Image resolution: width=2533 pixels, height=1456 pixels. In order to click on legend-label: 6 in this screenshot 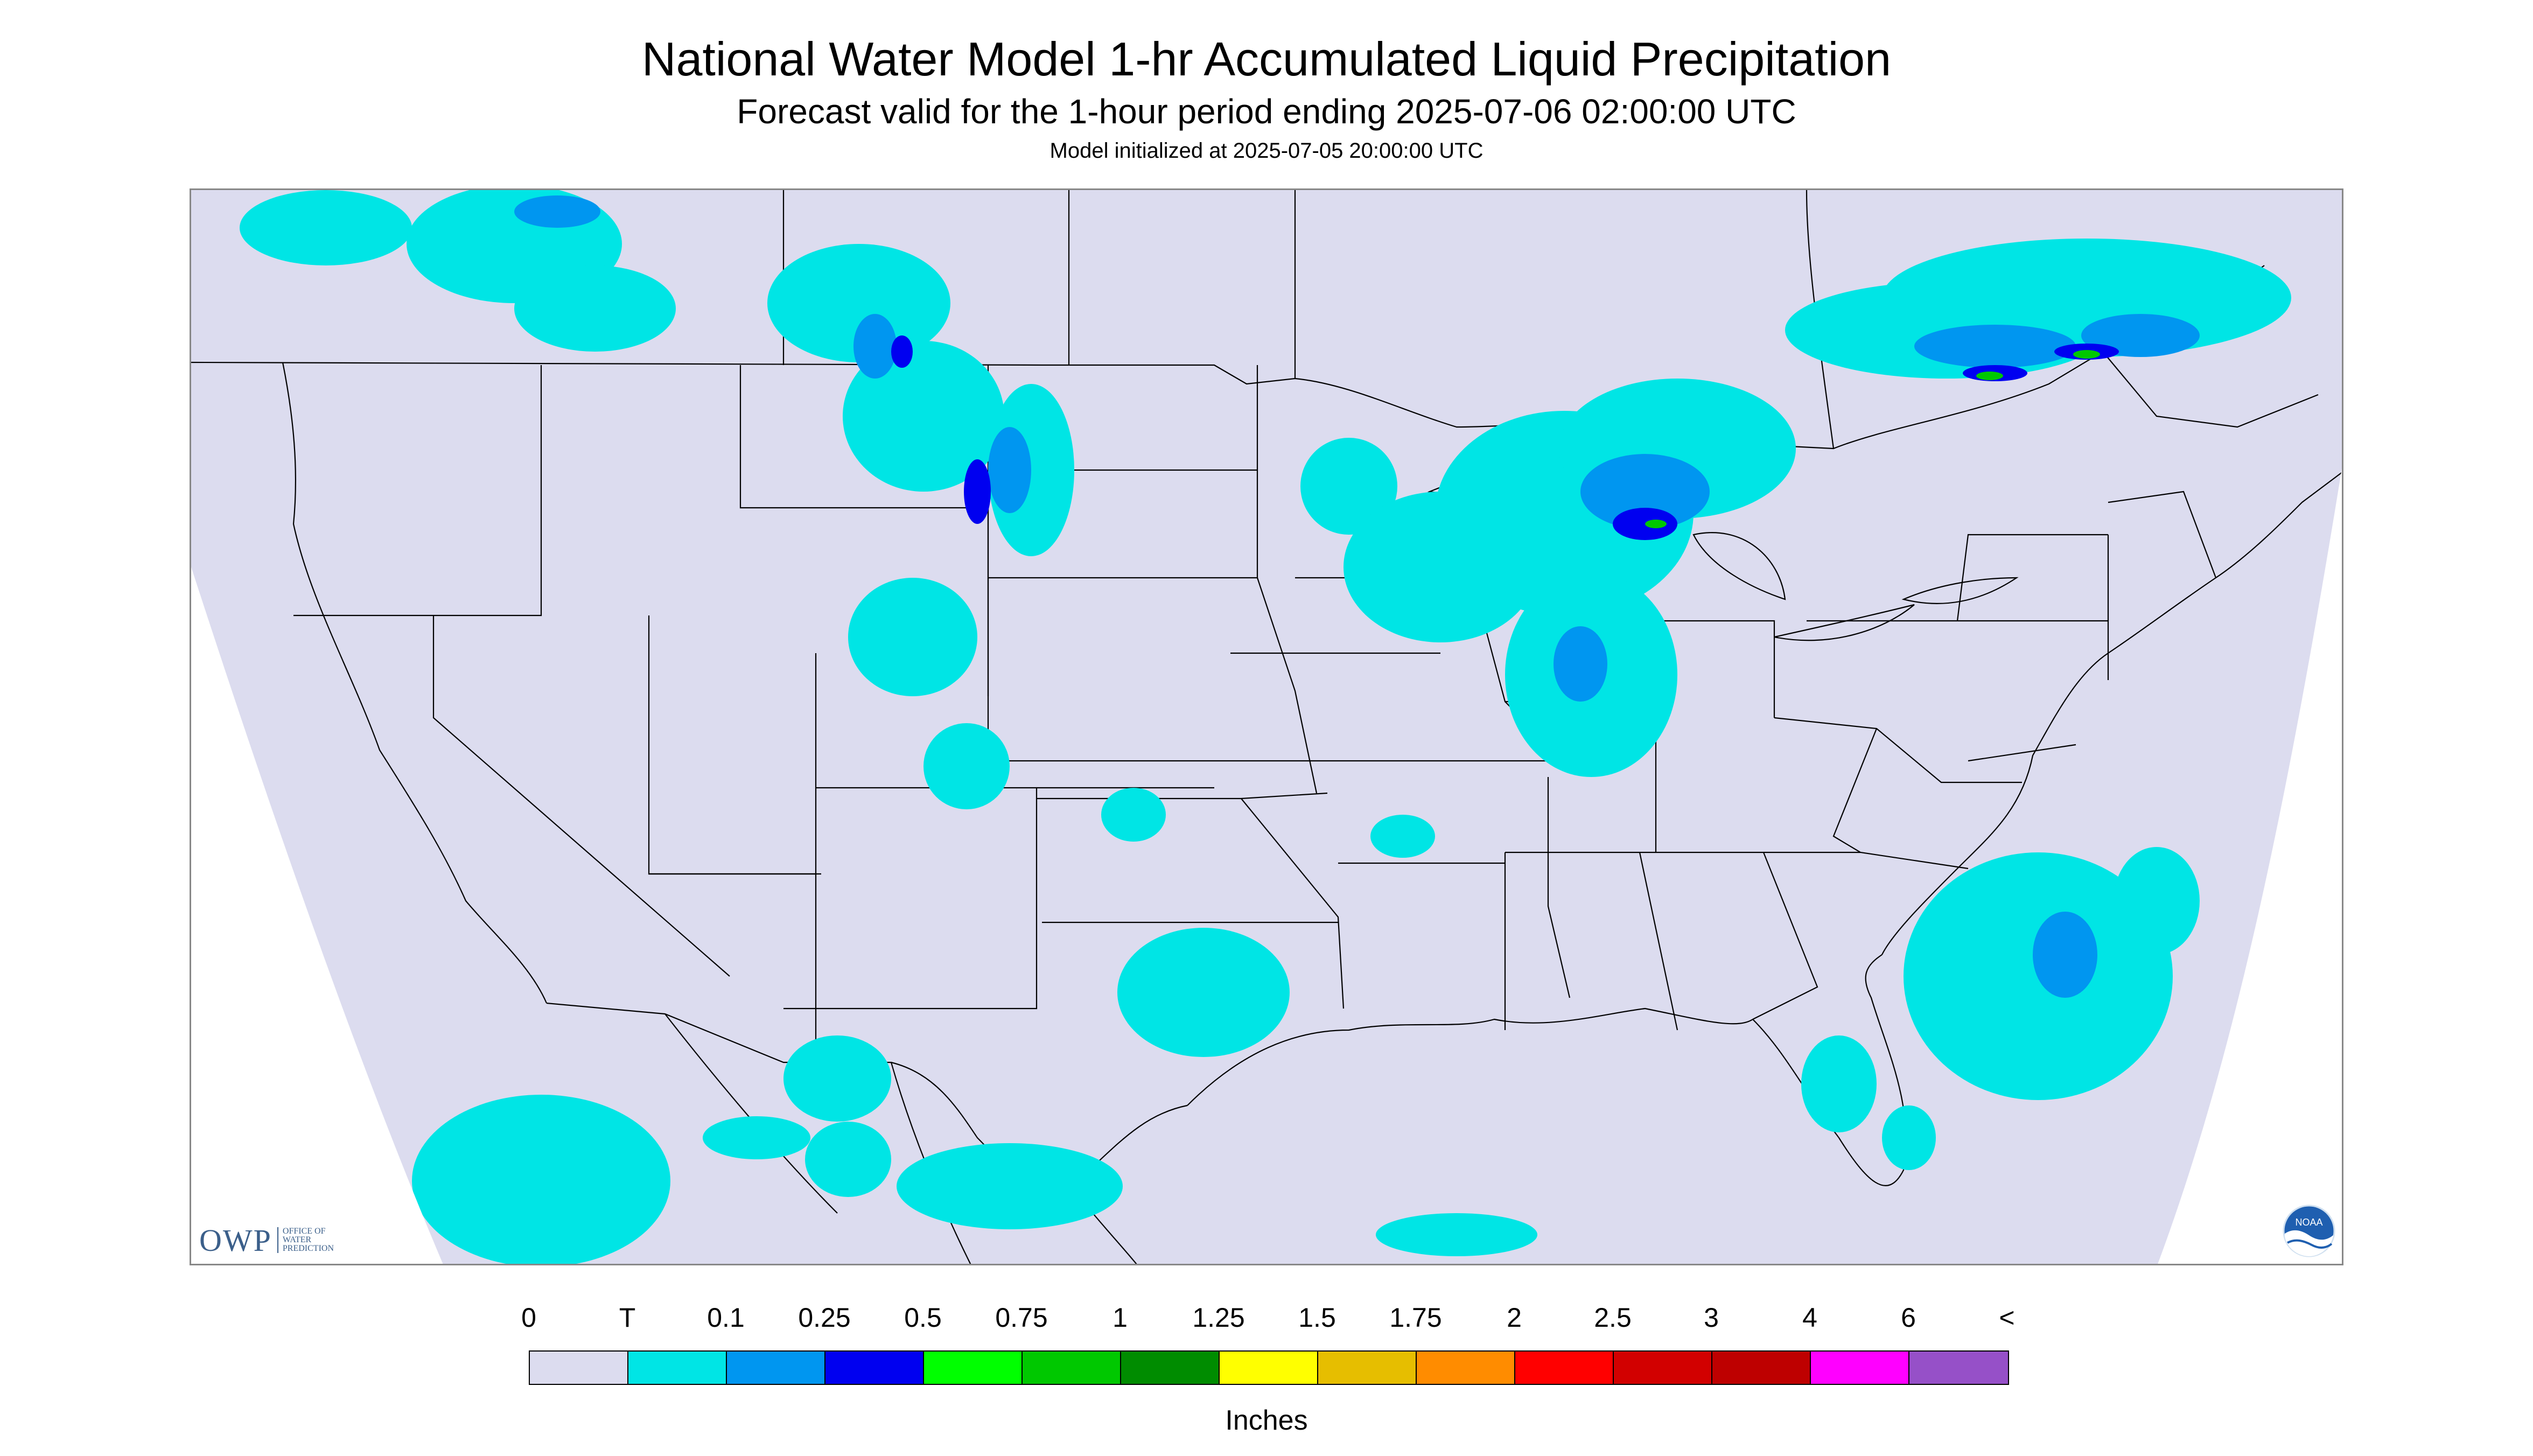, I will do `click(1909, 1318)`.